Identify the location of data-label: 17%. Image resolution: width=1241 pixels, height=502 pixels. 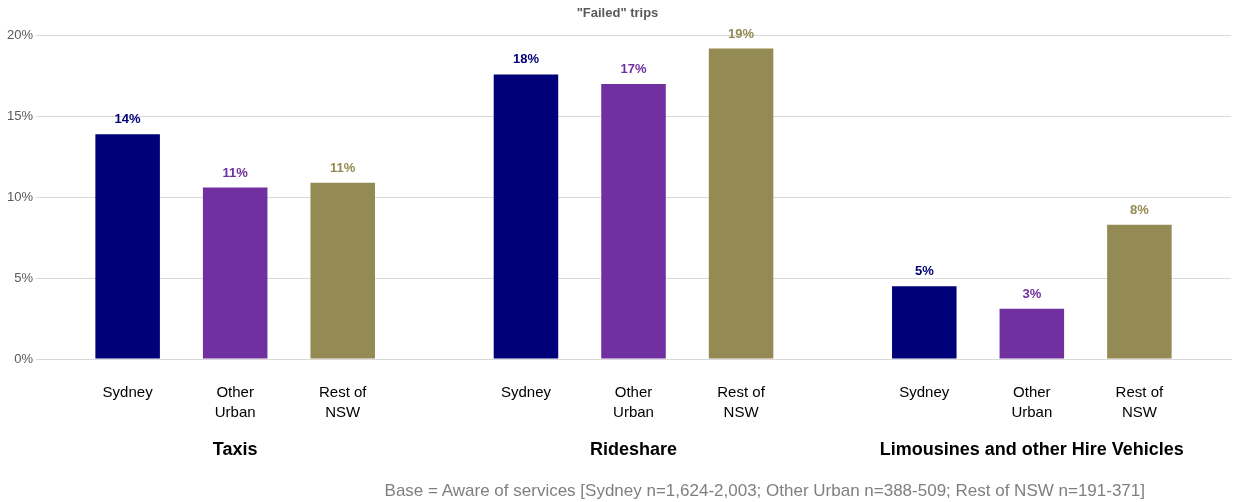
(633, 69).